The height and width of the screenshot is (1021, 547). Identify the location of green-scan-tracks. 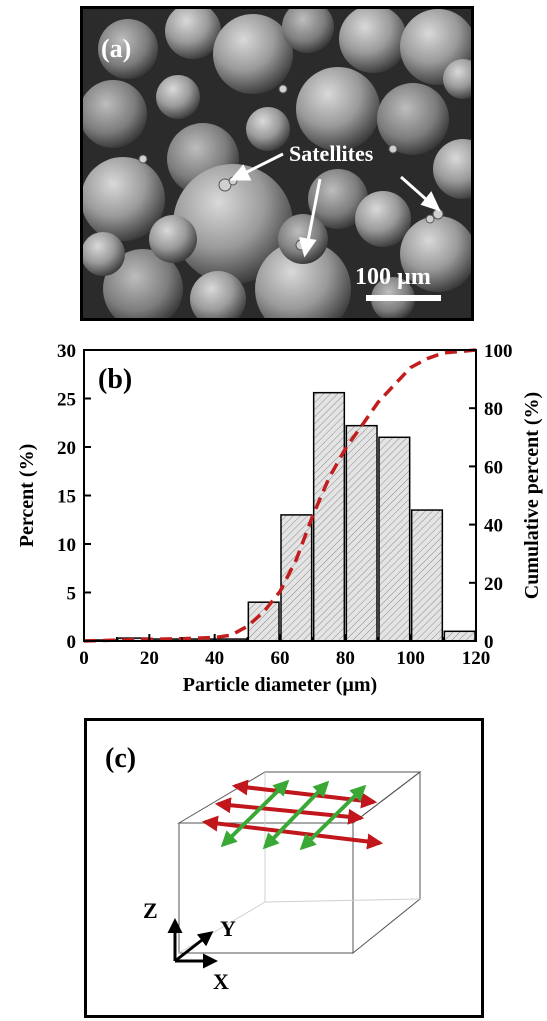
(293, 815).